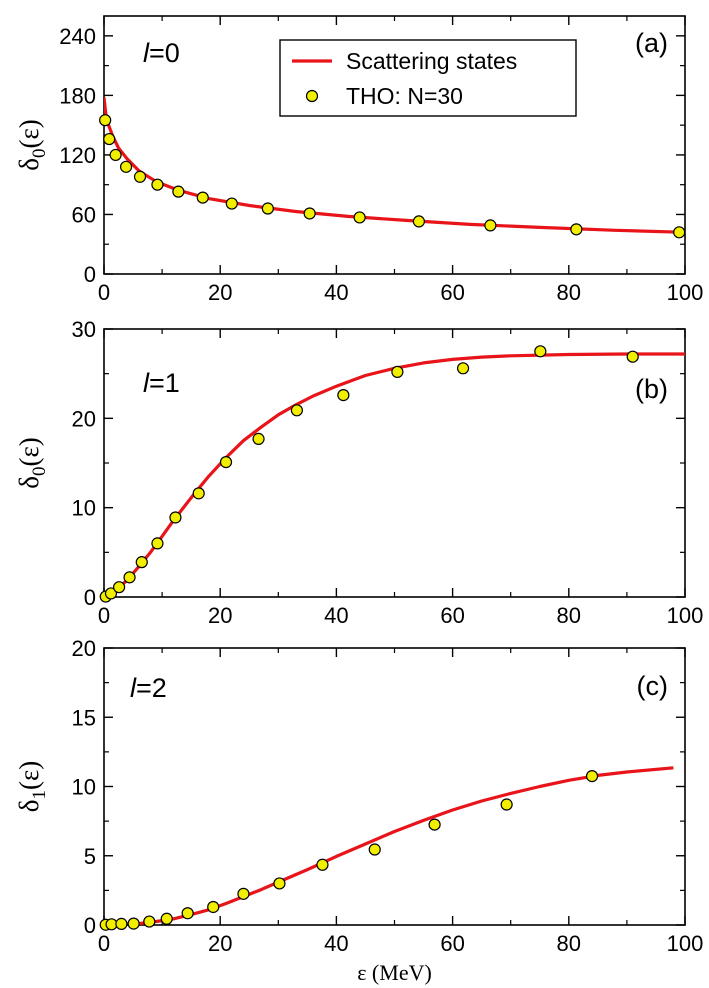 The image size is (709, 988). I want to click on l-value-label: l=1, so click(161, 383).